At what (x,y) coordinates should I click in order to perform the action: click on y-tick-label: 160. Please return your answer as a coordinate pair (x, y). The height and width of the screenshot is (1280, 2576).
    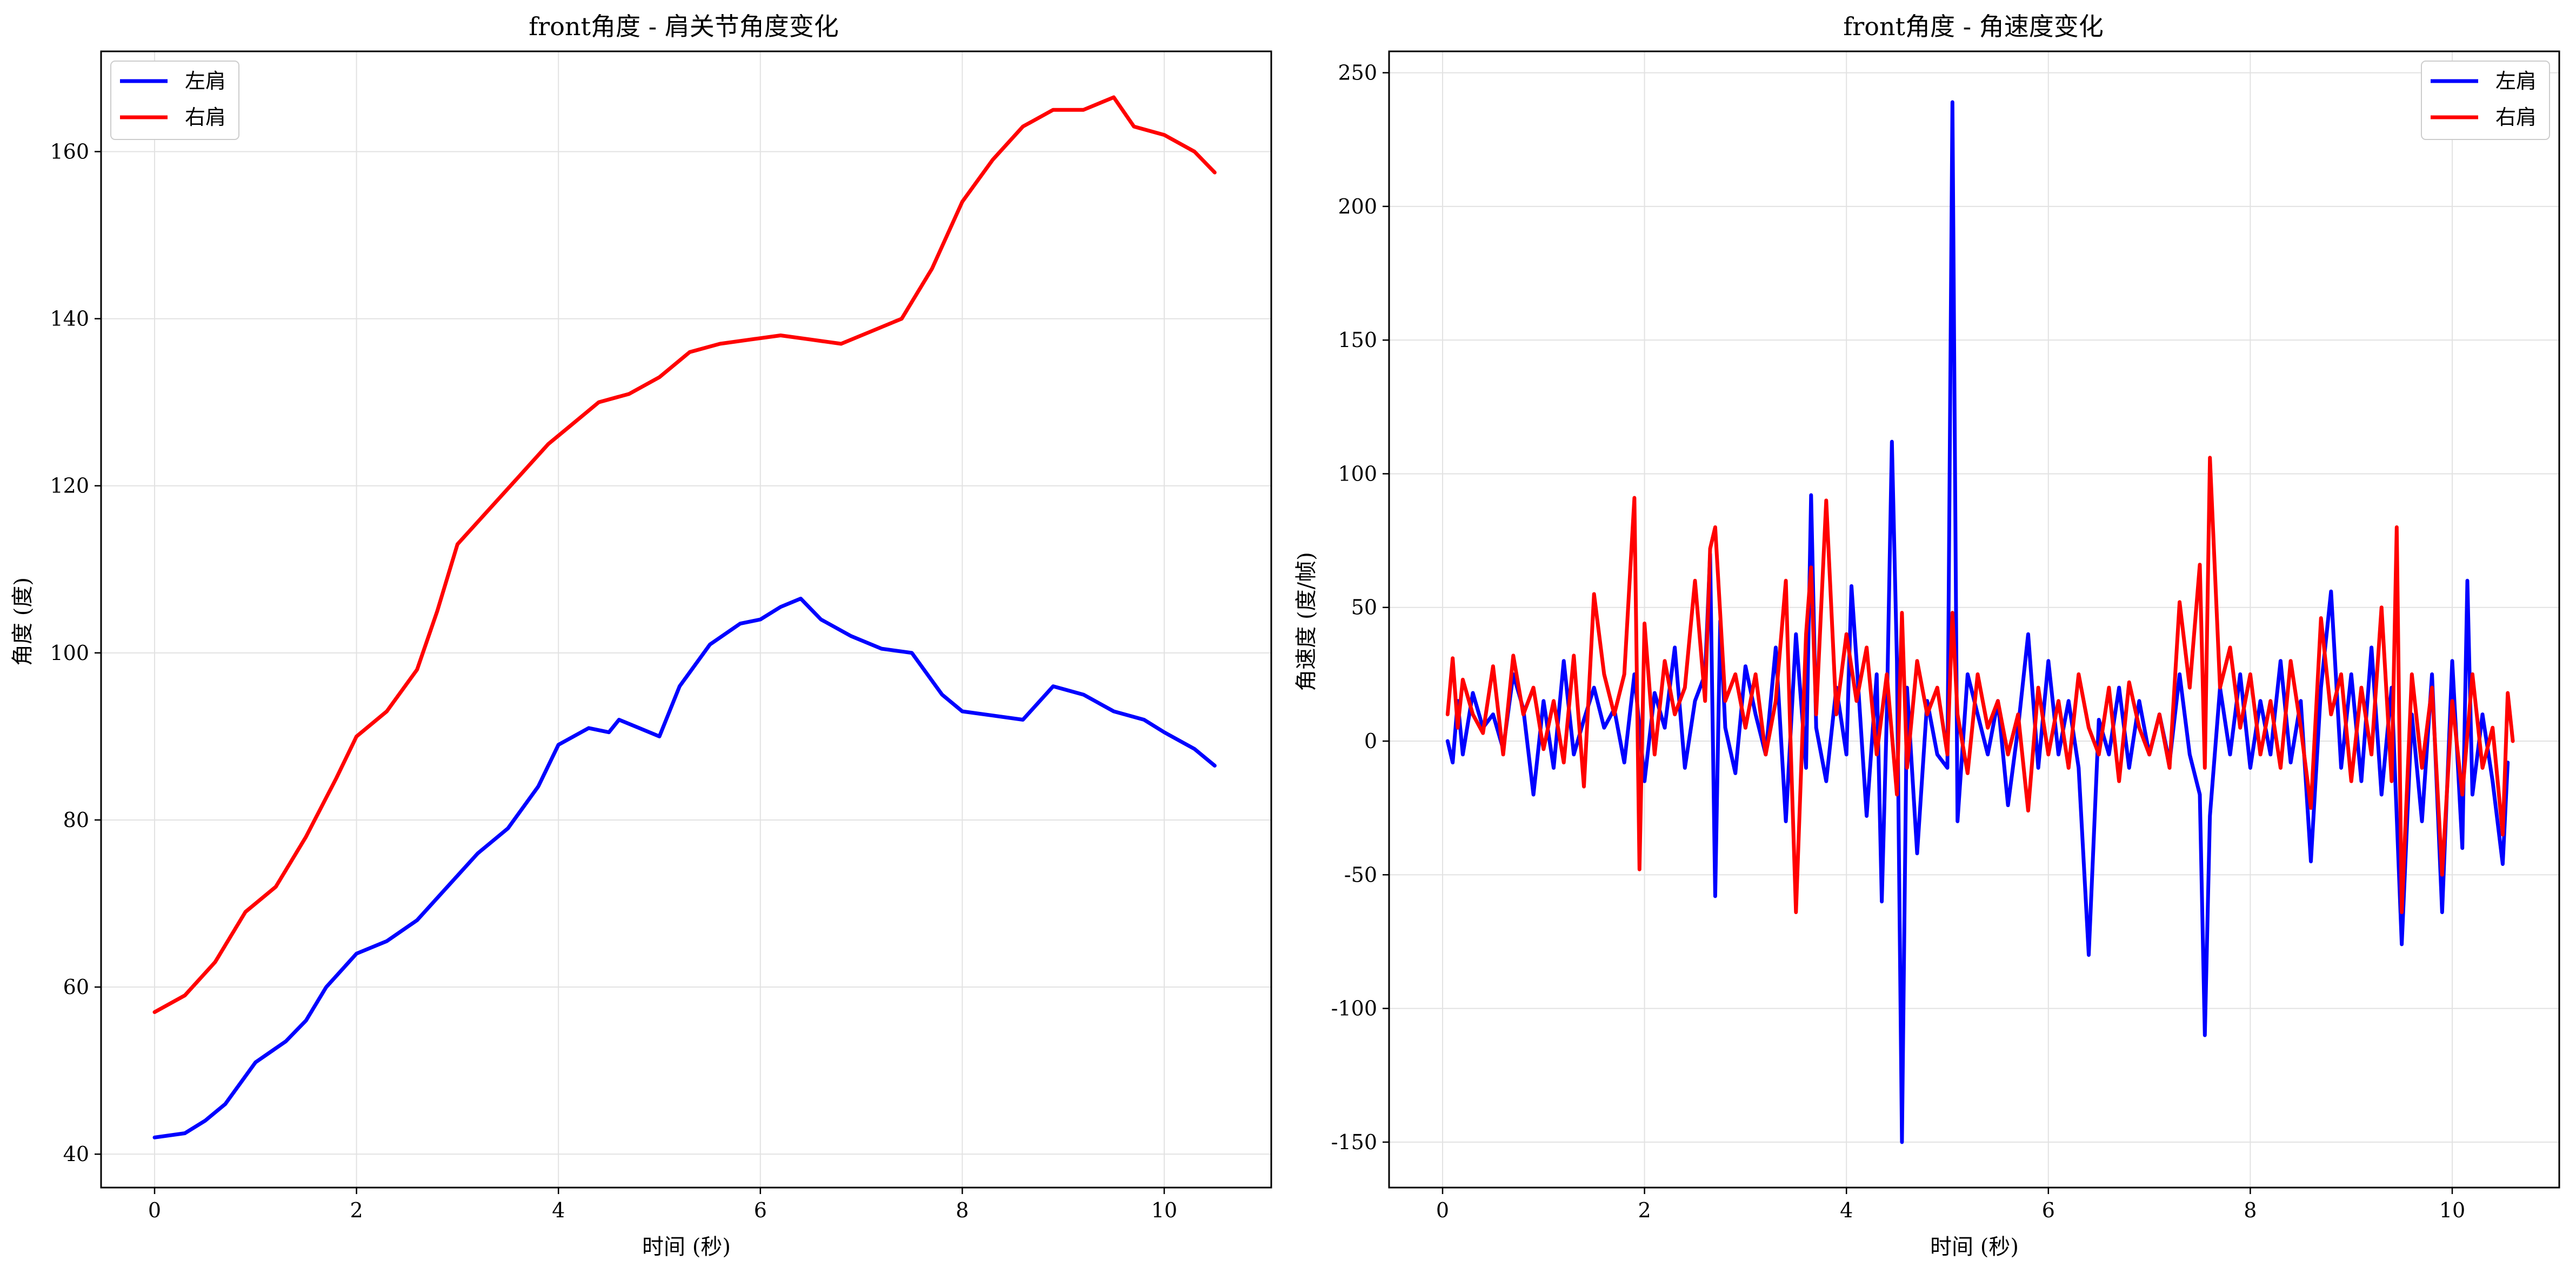
    Looking at the image, I should click on (69, 151).